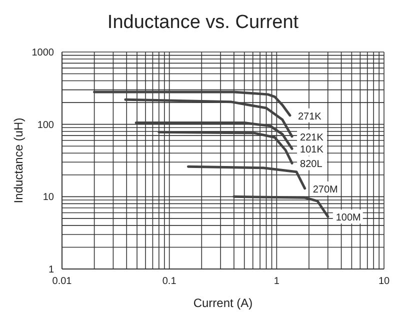 The width and height of the screenshot is (406, 321). What do you see at coordinates (62, 282) in the screenshot?
I see `x-tick-label: 0.01` at bounding box center [62, 282].